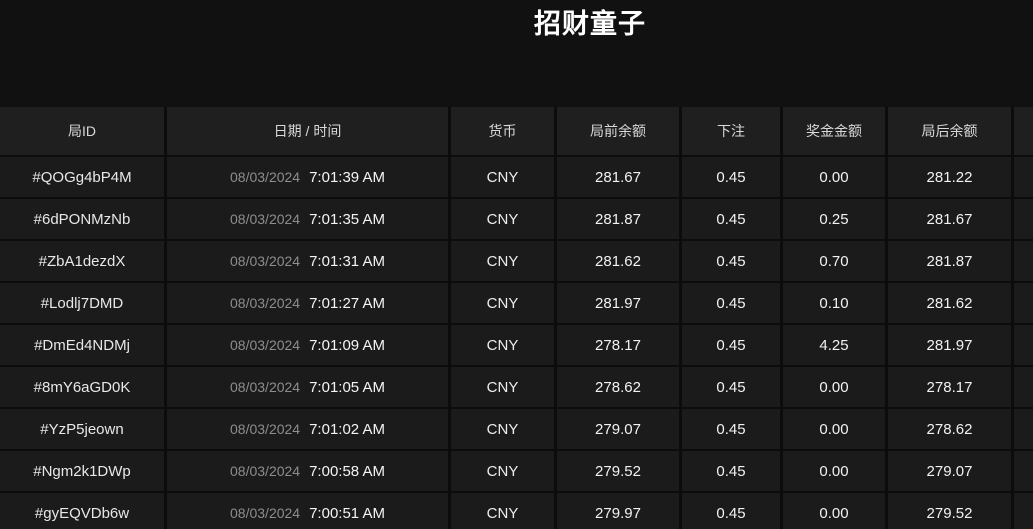 The image size is (1033, 529). I want to click on cell-balance-before: 279.07, so click(618, 429).